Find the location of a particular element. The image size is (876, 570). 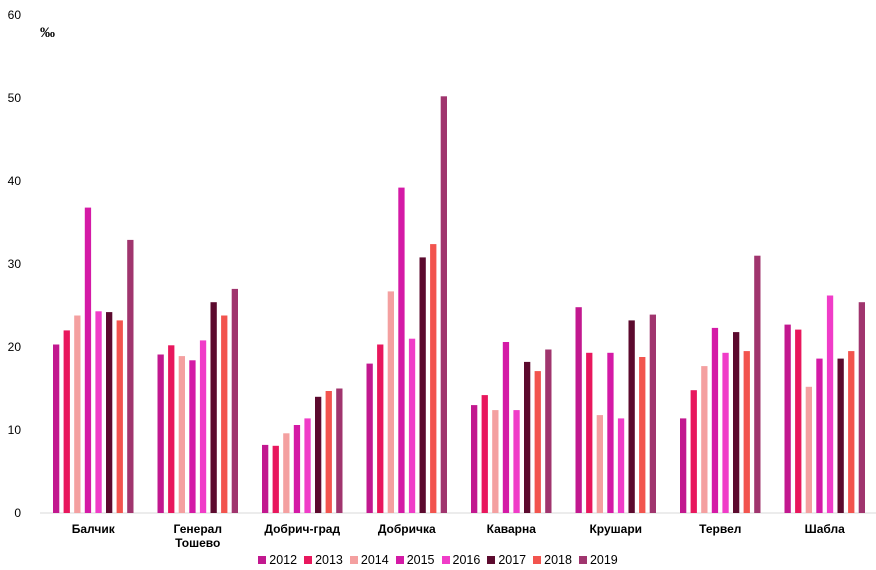

x-tick-label: Тервел is located at coordinates (720, 529).